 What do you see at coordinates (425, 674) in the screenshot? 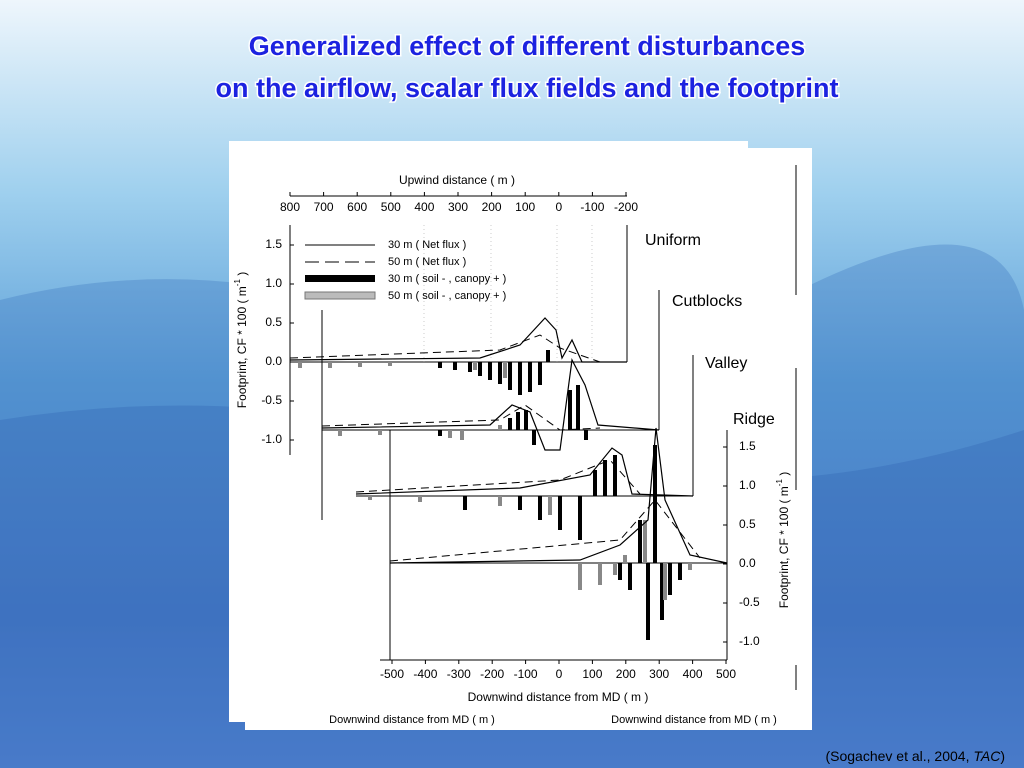
I see `tick-label: -400` at bounding box center [425, 674].